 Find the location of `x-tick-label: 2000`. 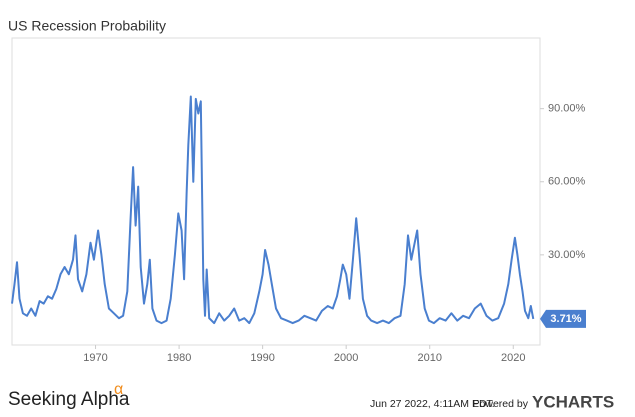

x-tick-label: 2000 is located at coordinates (346, 358).